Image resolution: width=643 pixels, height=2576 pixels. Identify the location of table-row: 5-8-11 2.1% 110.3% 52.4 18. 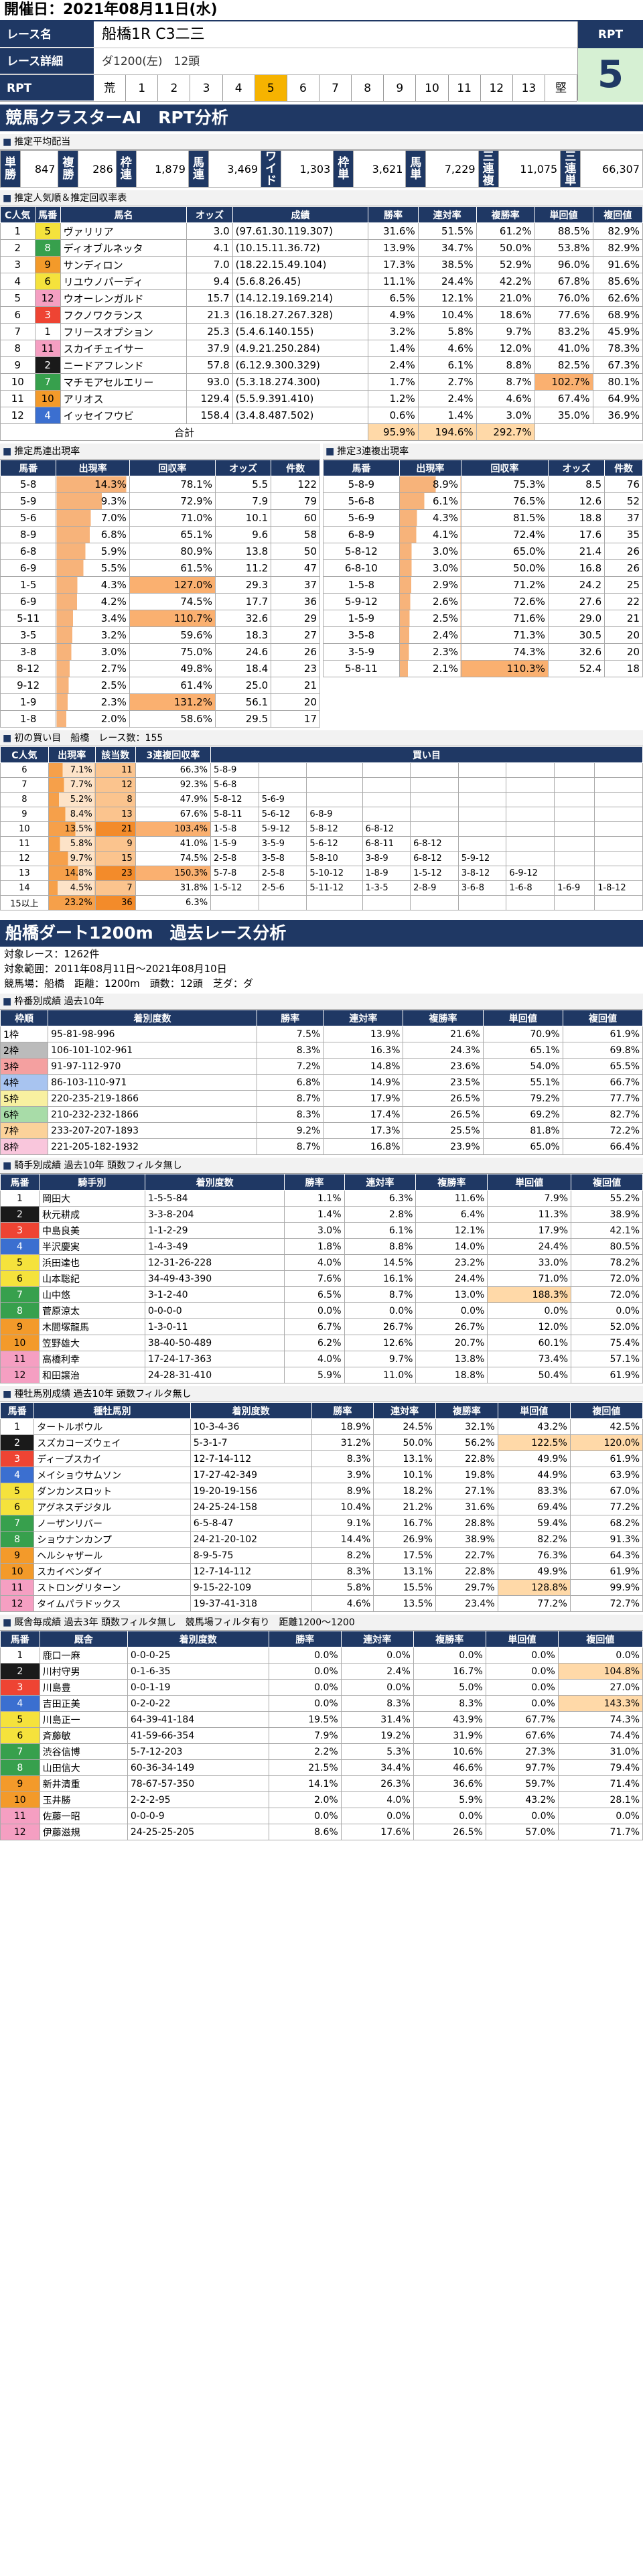
(483, 668).